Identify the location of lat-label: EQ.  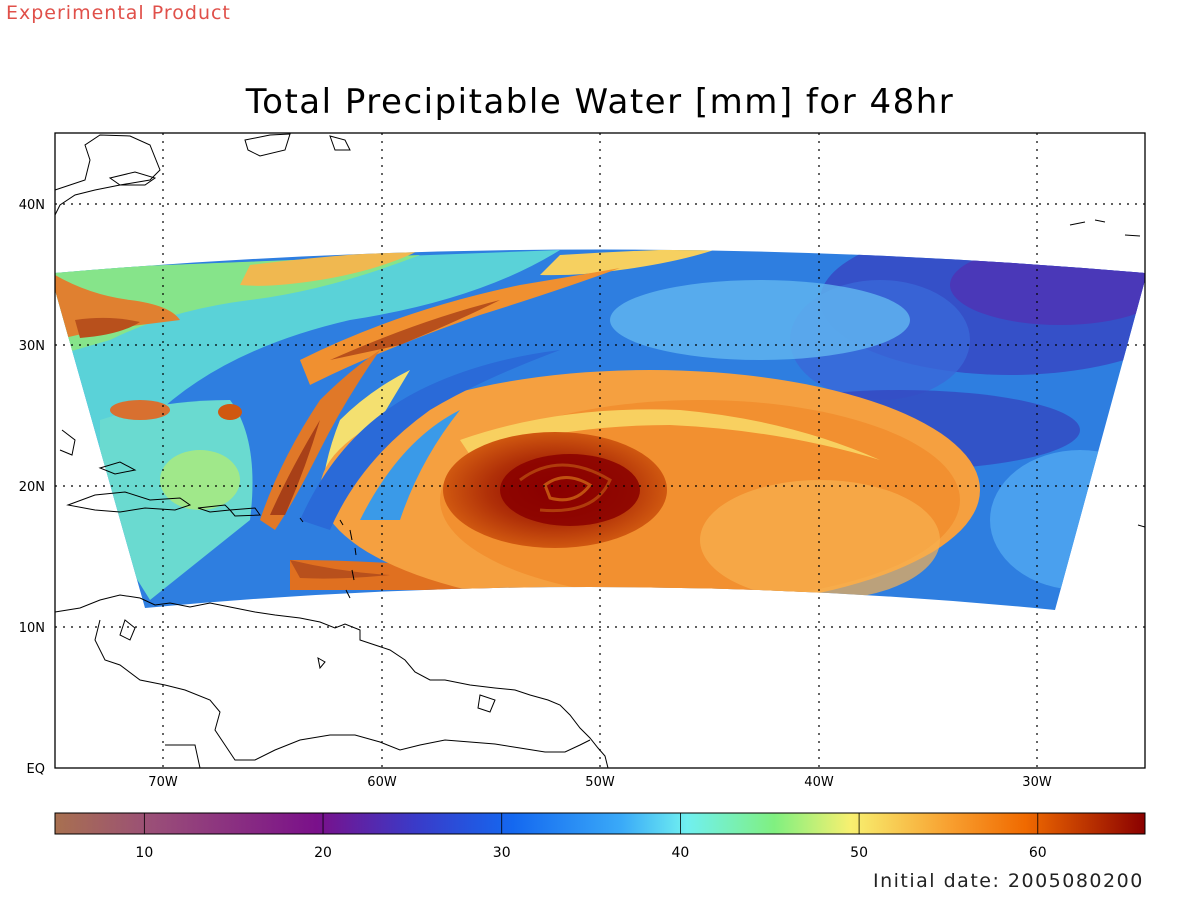
(36, 769).